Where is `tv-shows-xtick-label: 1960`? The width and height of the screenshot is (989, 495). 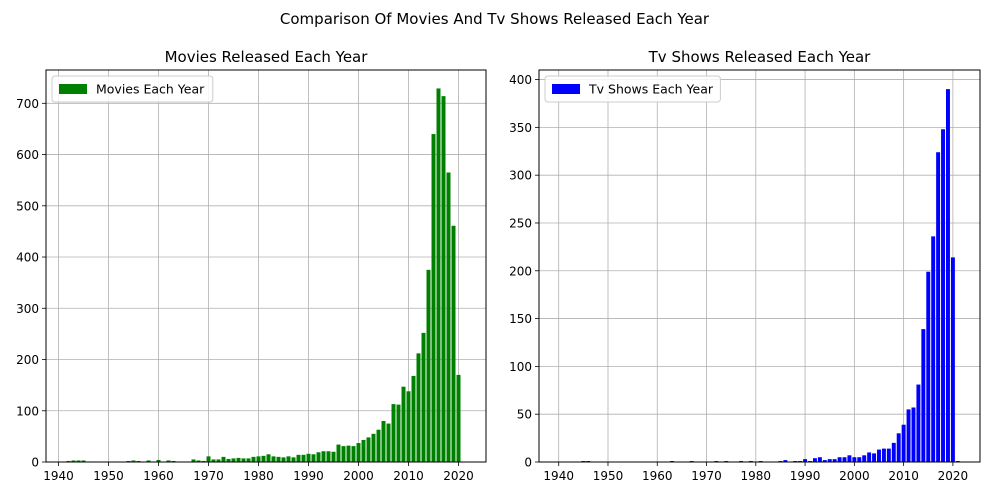 tv-shows-xtick-label: 1960 is located at coordinates (657, 476).